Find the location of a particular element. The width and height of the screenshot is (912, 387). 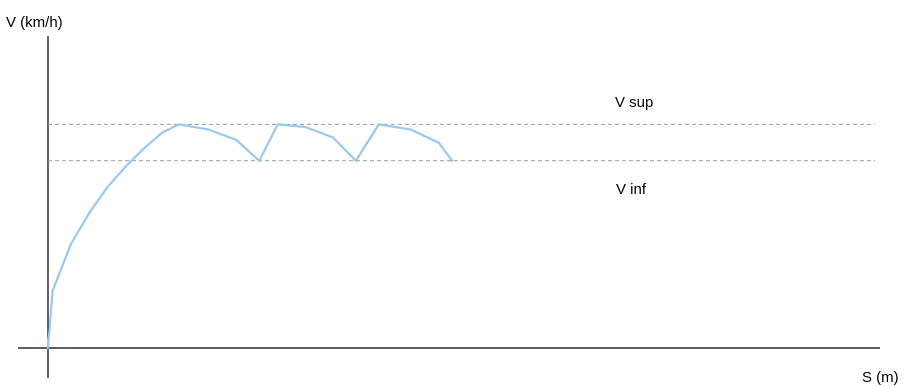

y-axis-label: V (km/h) is located at coordinates (34, 22).